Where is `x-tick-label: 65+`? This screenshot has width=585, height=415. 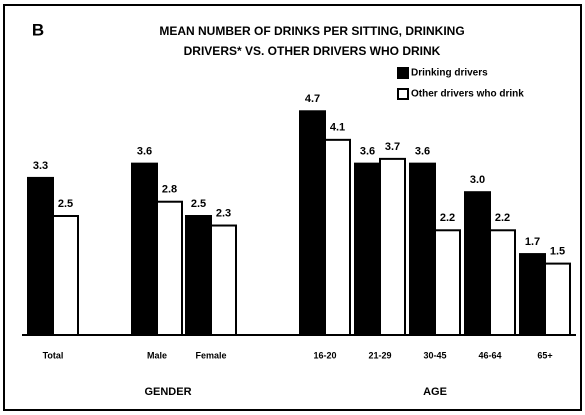 x-tick-label: 65+ is located at coordinates (544, 355).